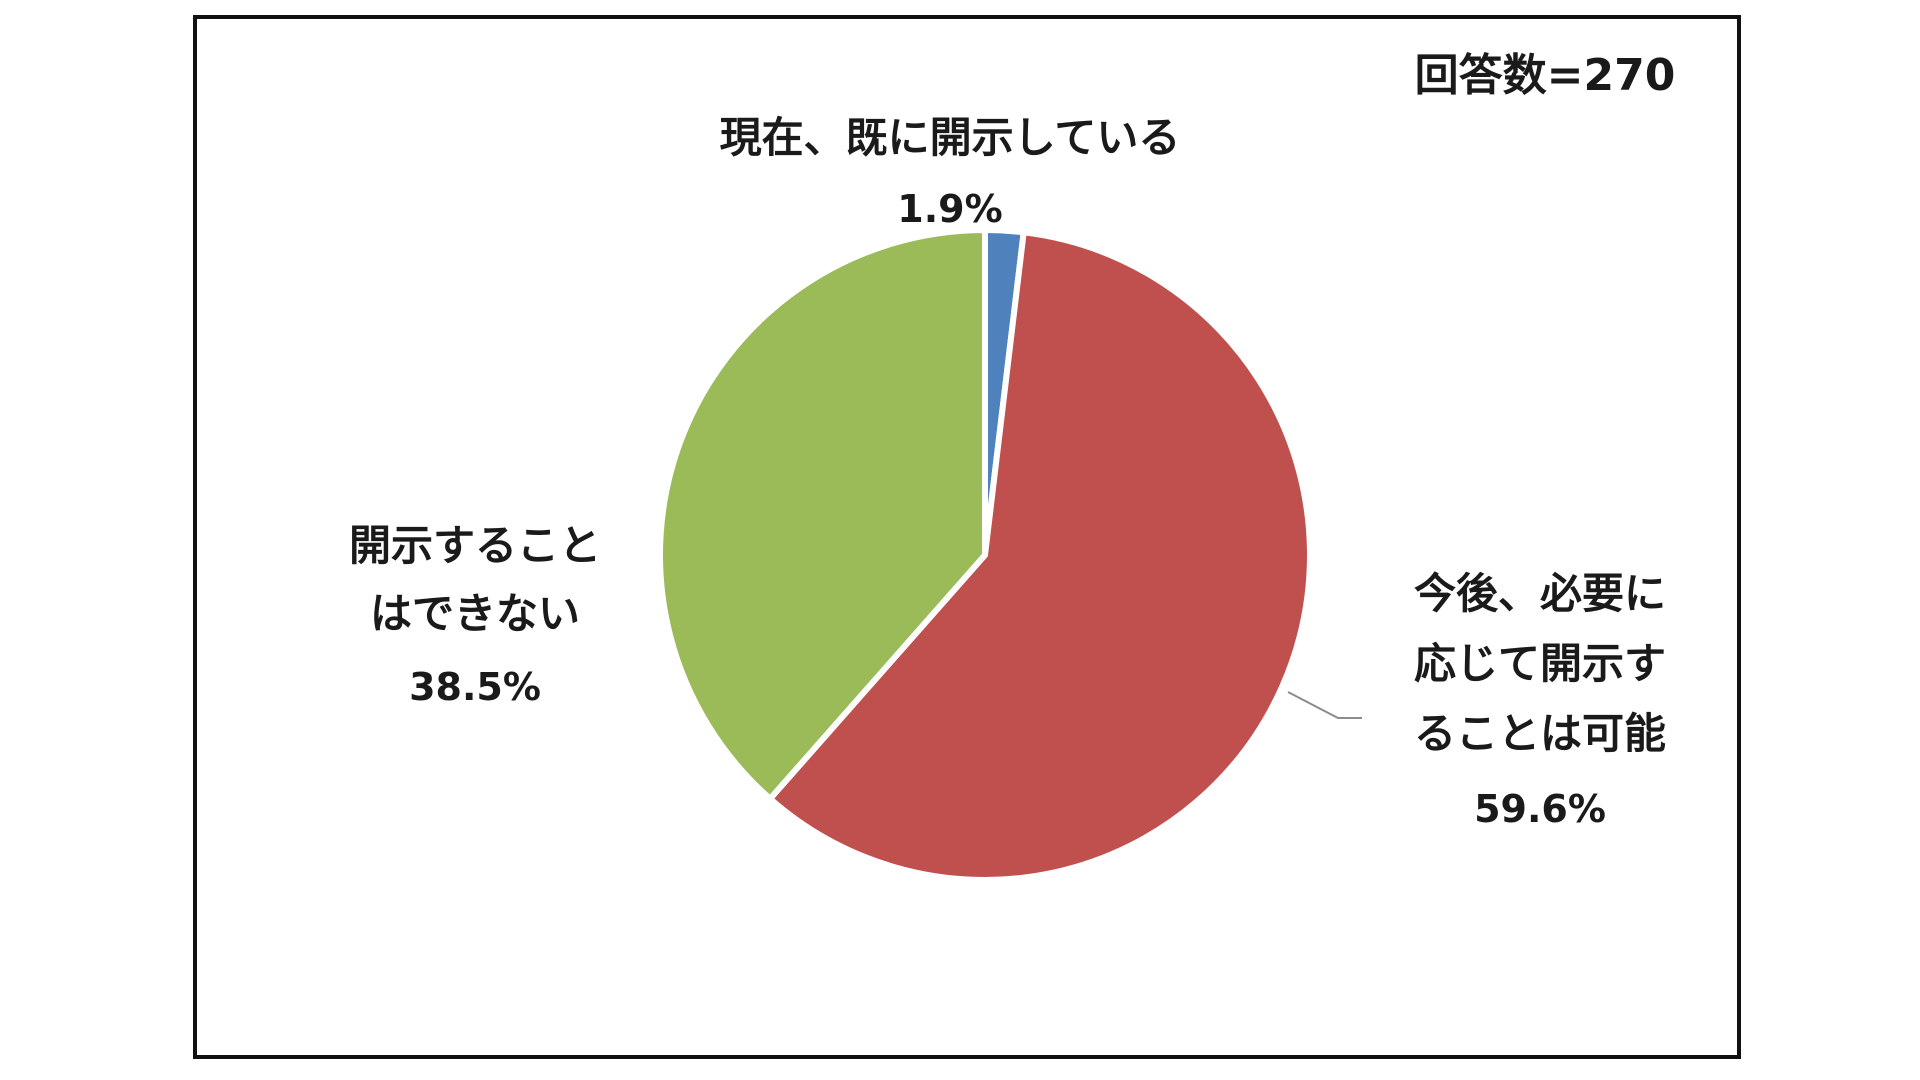  I want to click on category-label-line: 今後、必要に, so click(1540, 593).